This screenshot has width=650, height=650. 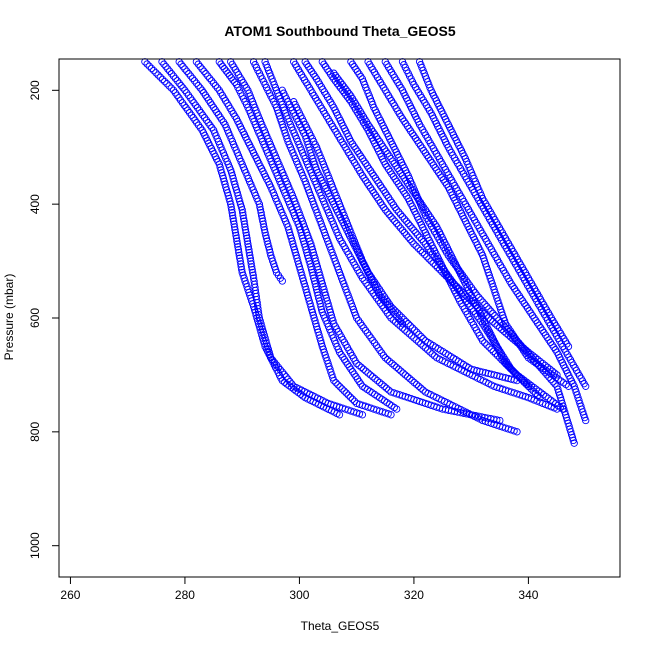 I want to click on y-tick-label: 600, so click(x=35, y=318).